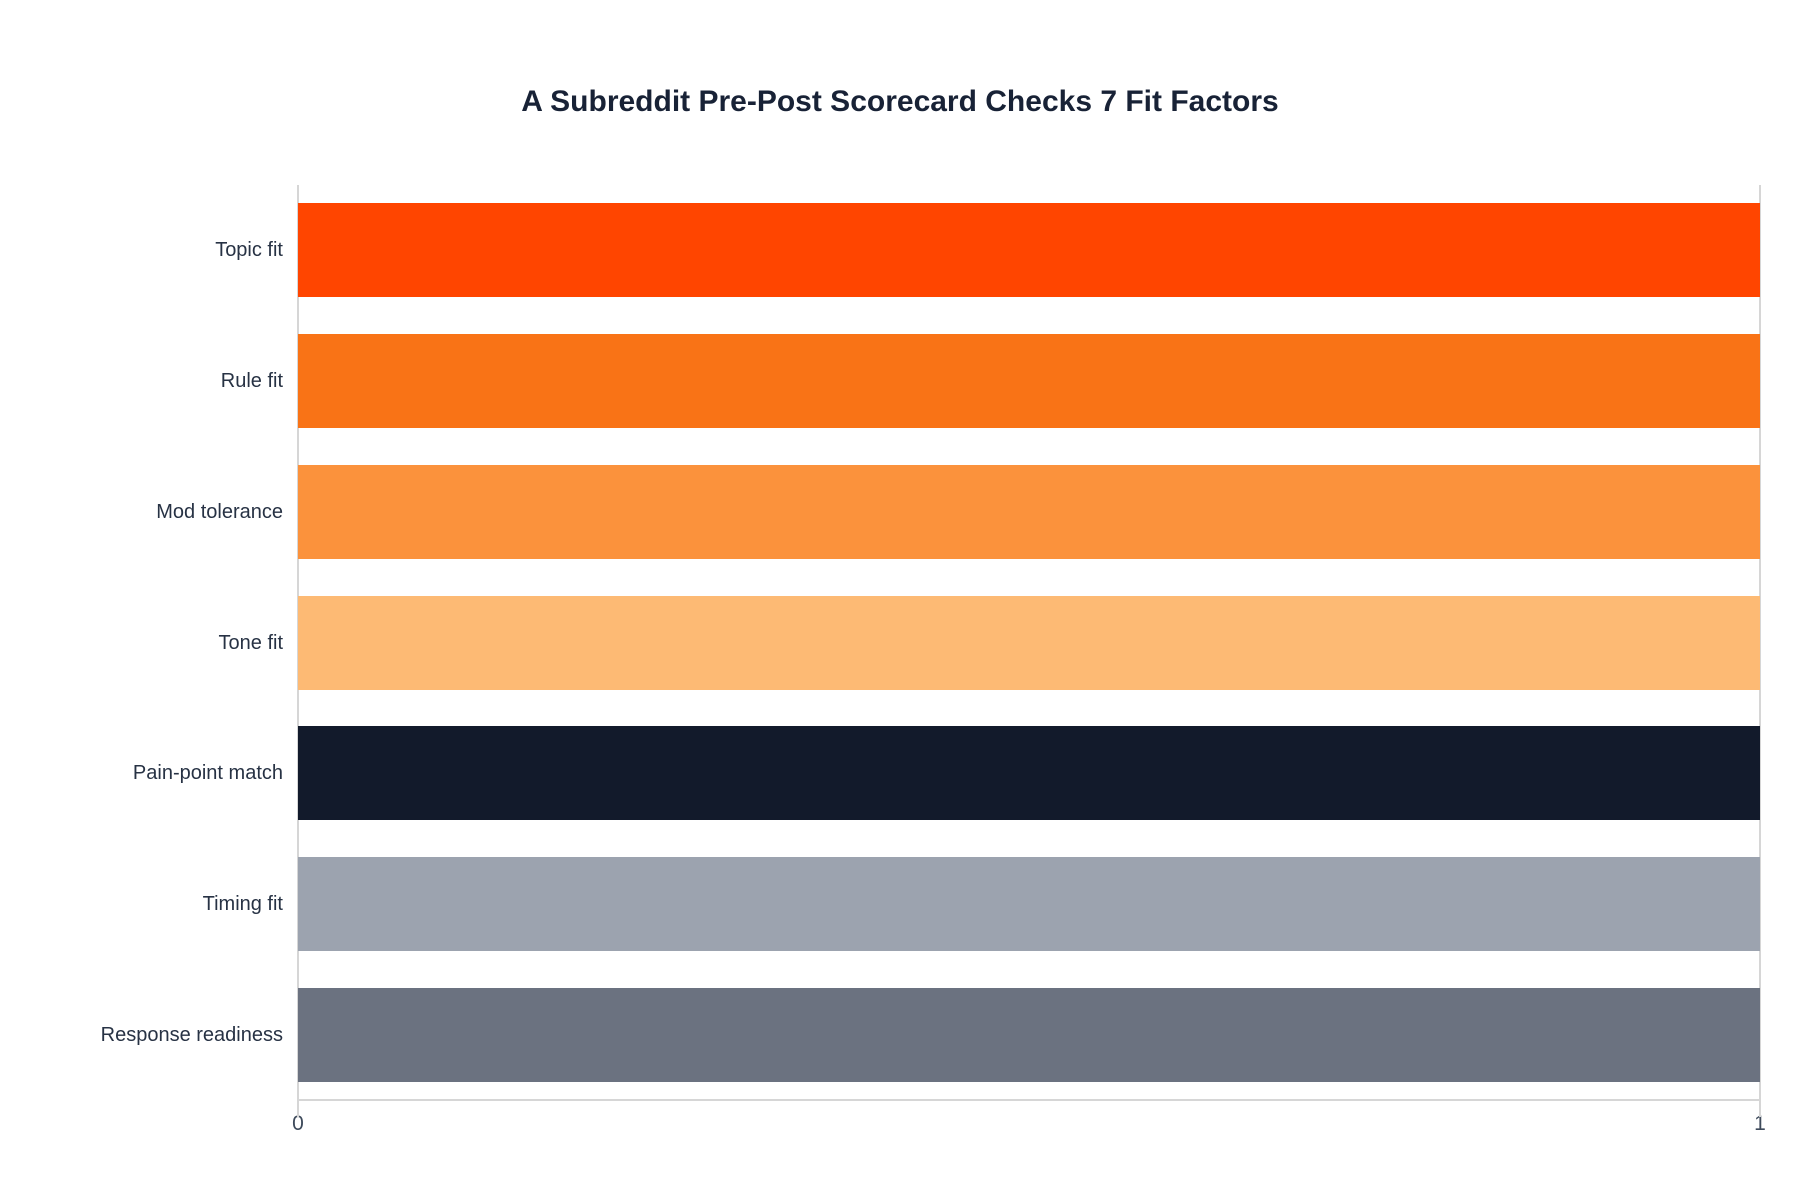 The image size is (1800, 1200). I want to click on category-label: Response readiness, so click(191, 1034).